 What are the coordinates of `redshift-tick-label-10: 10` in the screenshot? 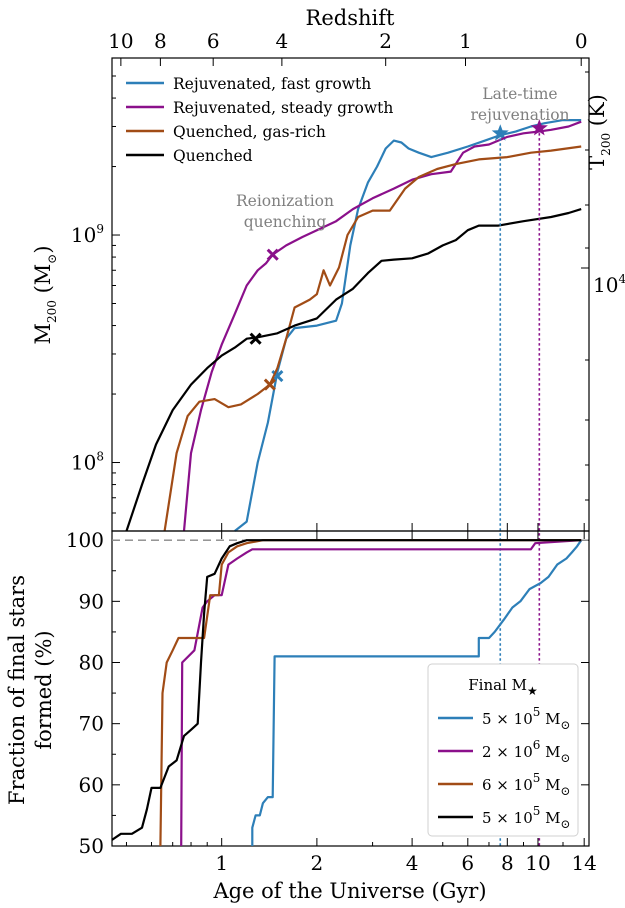 It's located at (120, 41).